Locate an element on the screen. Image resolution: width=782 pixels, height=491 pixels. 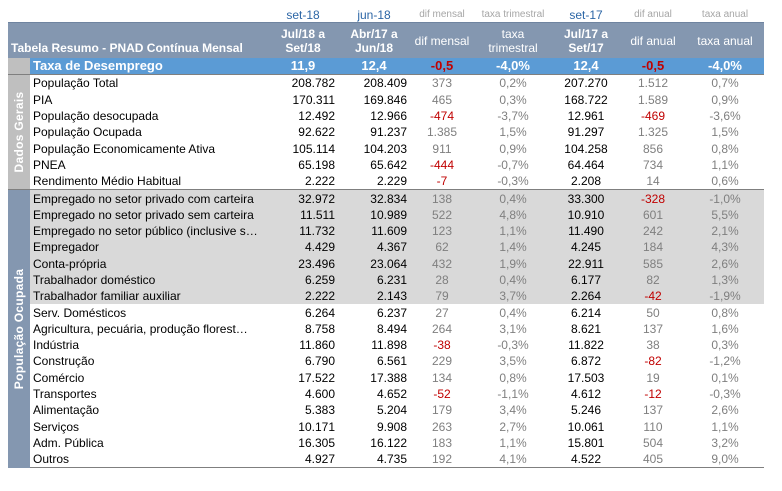
table-cell: 0,4% is located at coordinates (513, 280).